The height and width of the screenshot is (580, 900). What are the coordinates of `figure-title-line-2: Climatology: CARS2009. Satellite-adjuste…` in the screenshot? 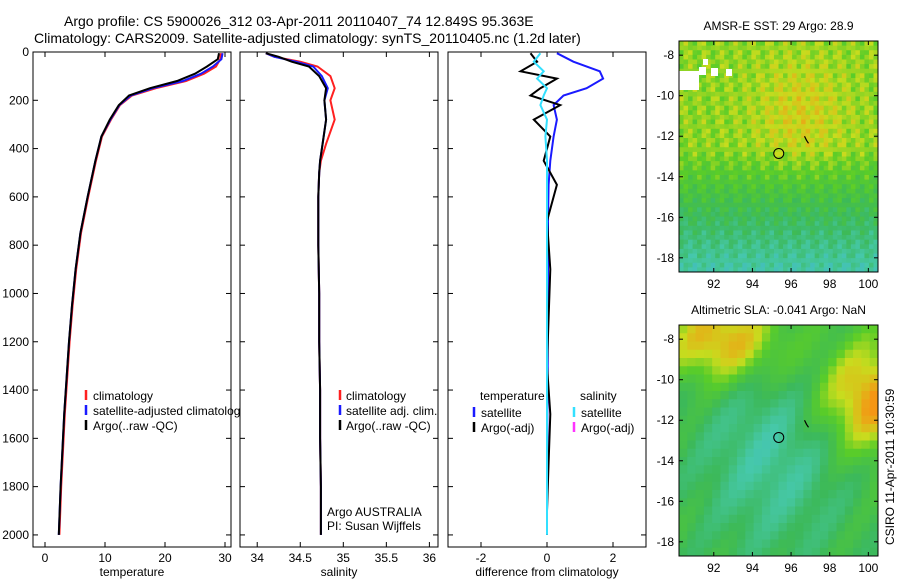 It's located at (307, 38).